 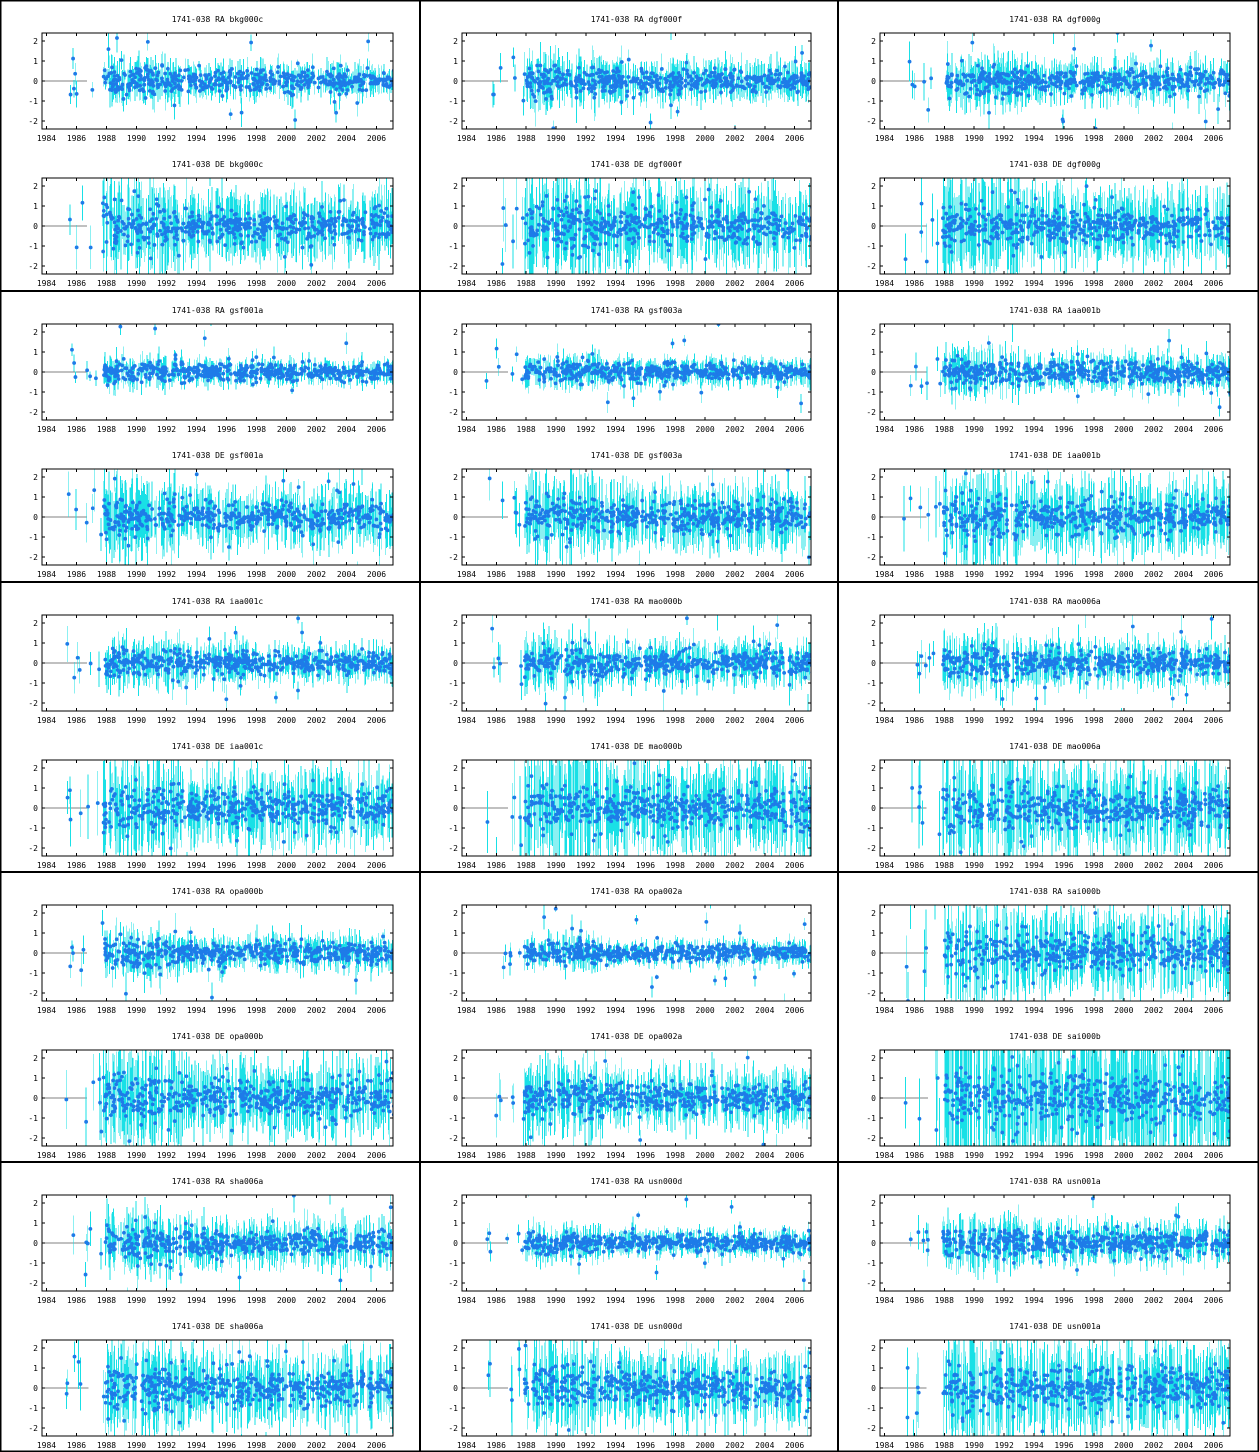 I want to click on y-tick-label: -2, so click(x=33, y=266).